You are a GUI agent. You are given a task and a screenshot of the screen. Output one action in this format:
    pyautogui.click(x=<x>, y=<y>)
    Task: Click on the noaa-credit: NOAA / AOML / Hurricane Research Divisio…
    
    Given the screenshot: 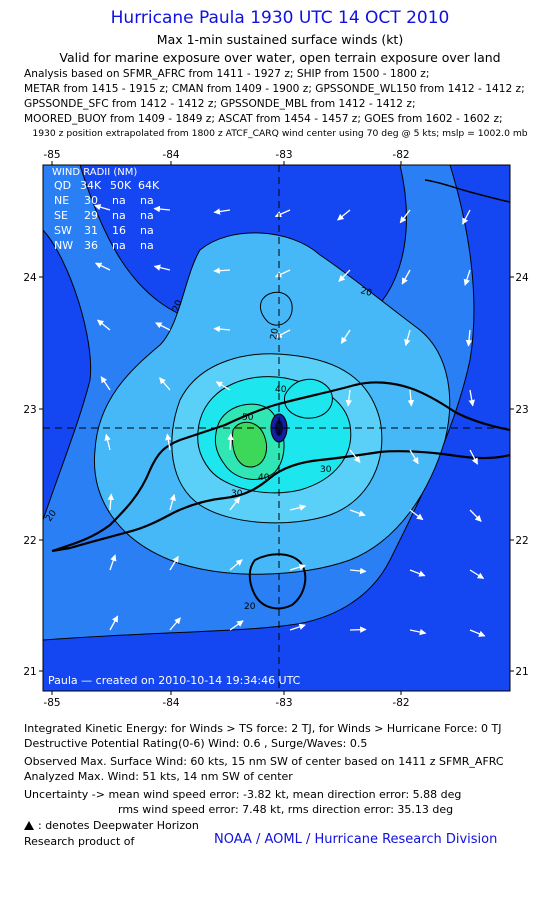 What is the action you would take?
    pyautogui.click(x=356, y=839)
    